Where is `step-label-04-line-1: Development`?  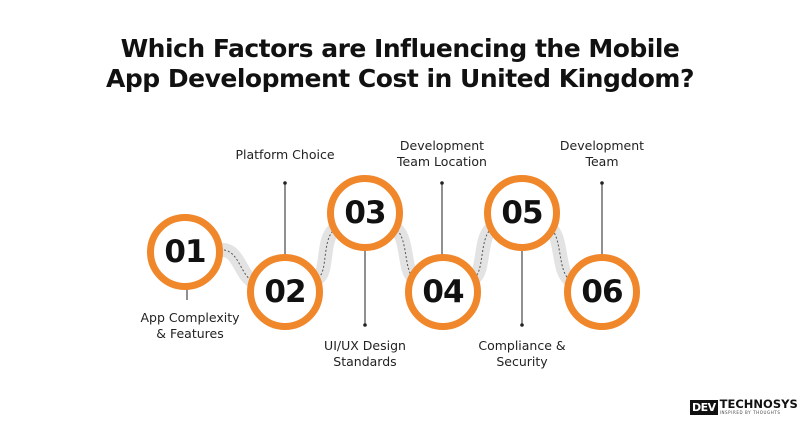
step-label-04-line-1: Development is located at coordinates (442, 145).